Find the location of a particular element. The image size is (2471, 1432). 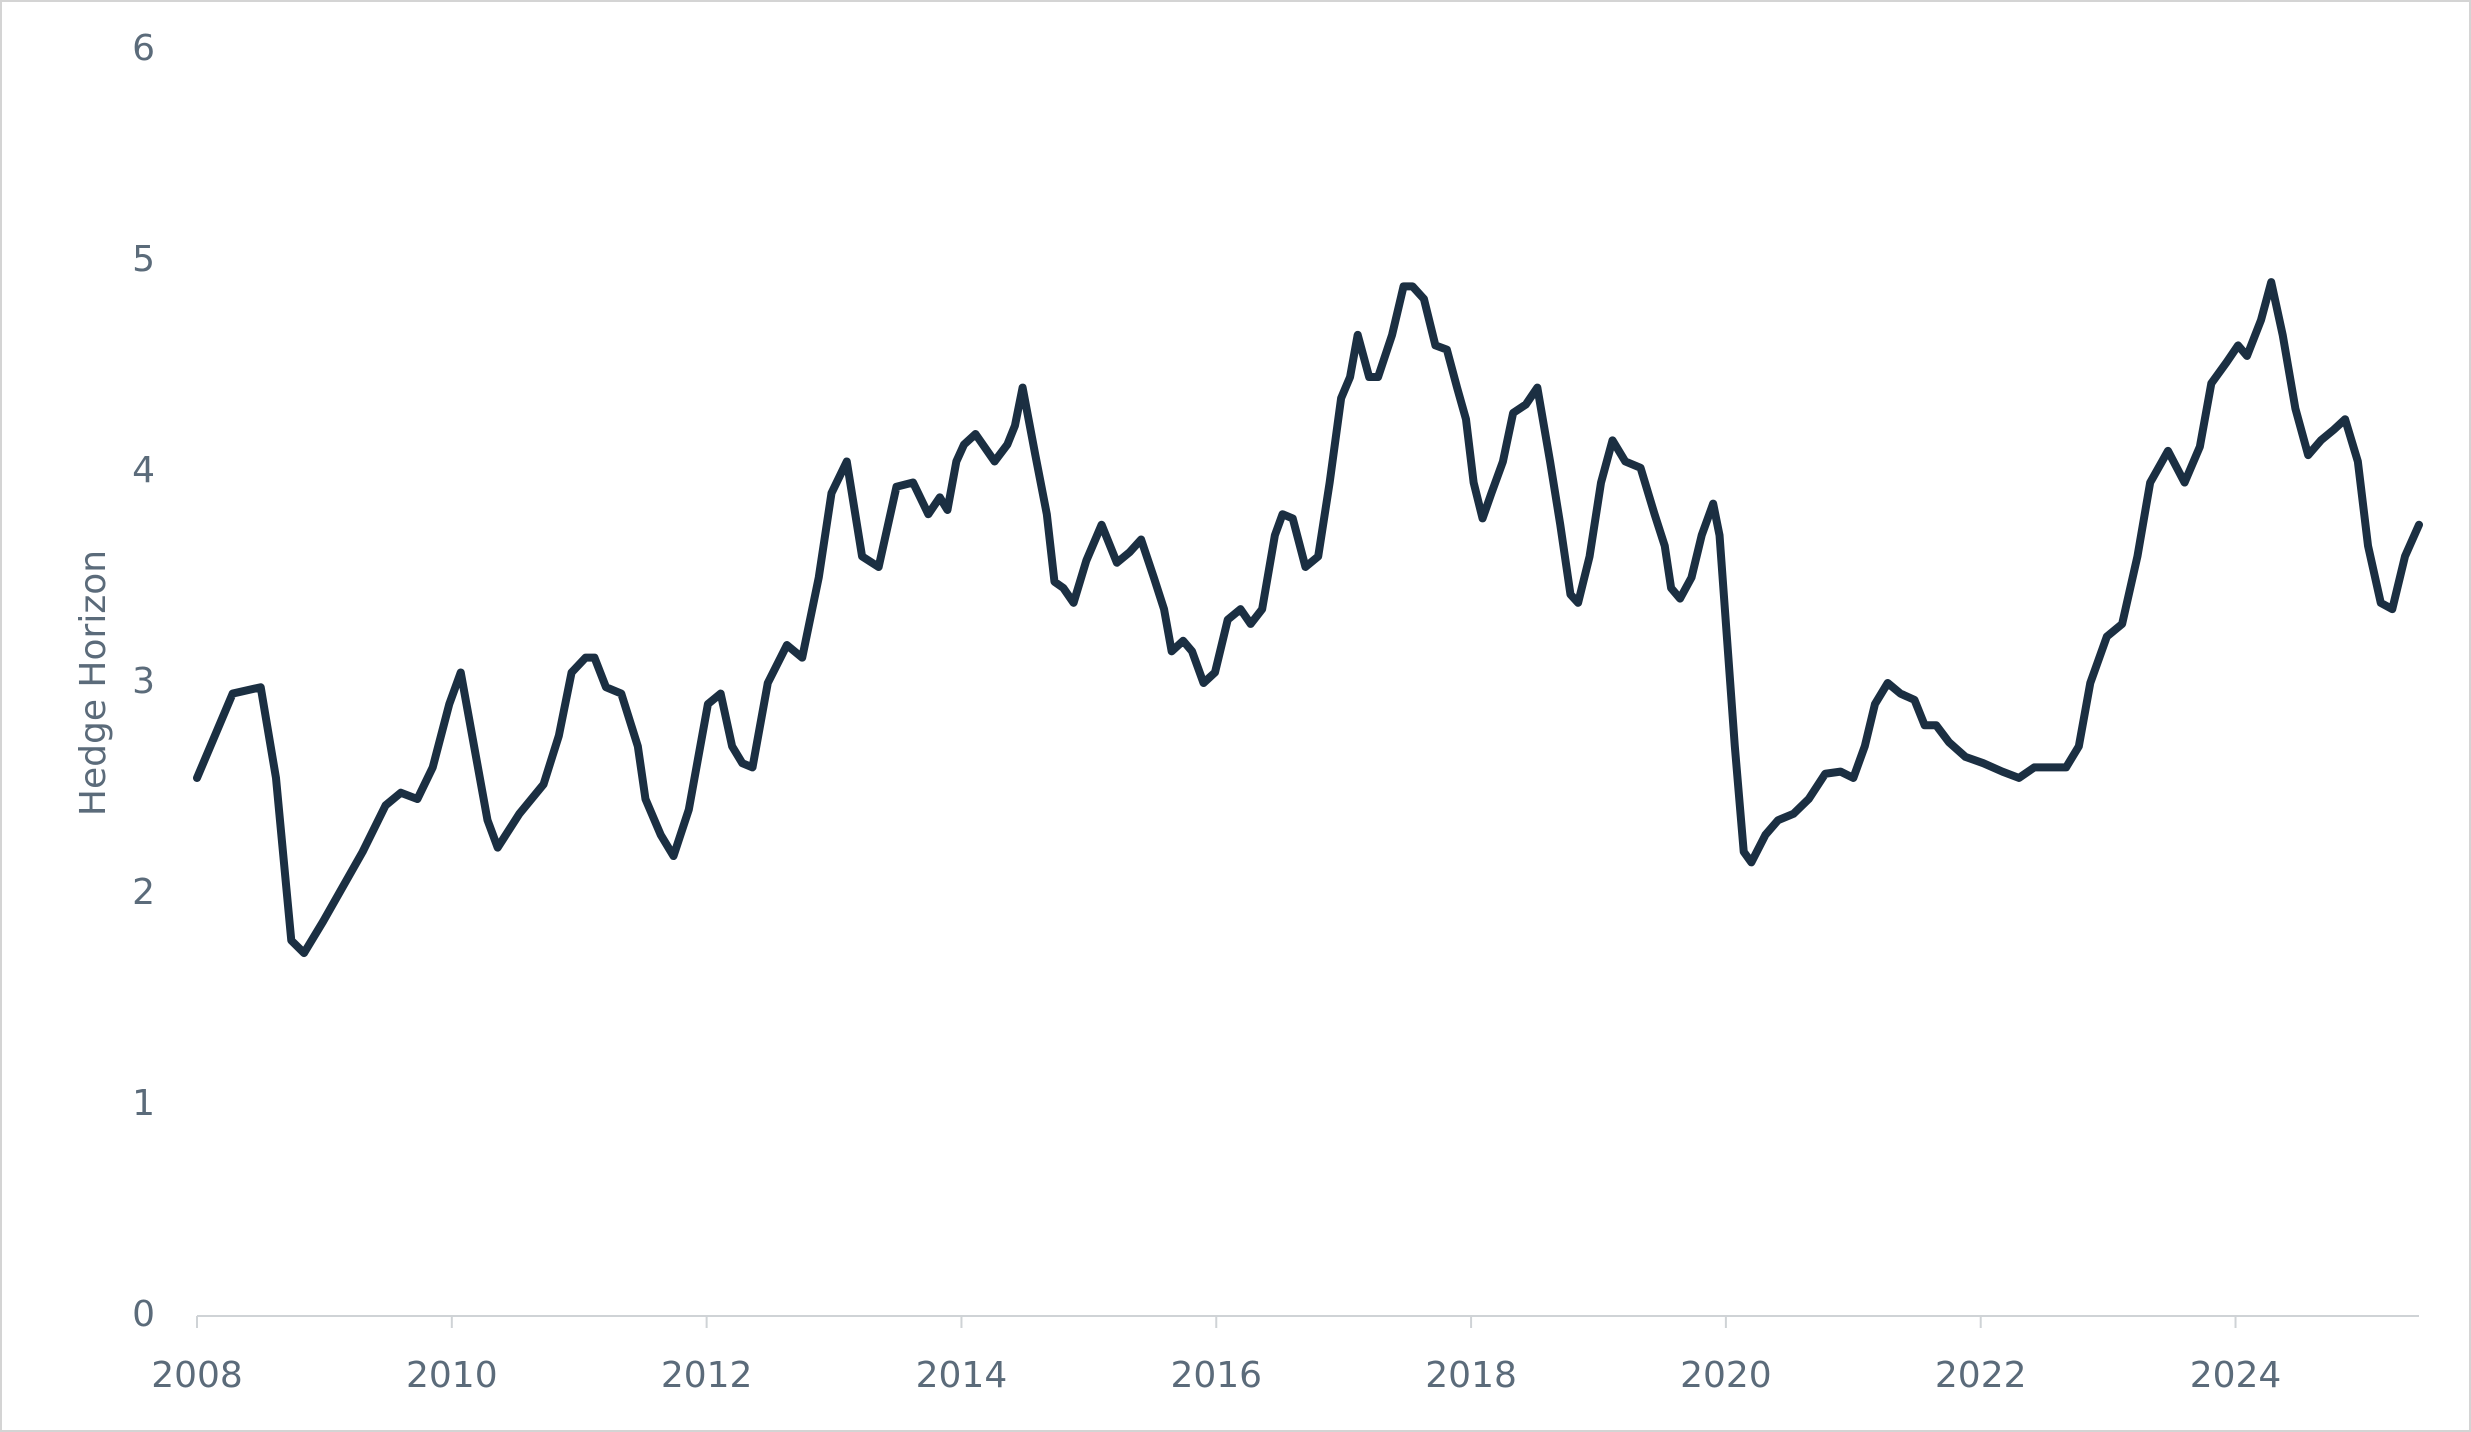

y-tick-label: 5 is located at coordinates (143, 259).